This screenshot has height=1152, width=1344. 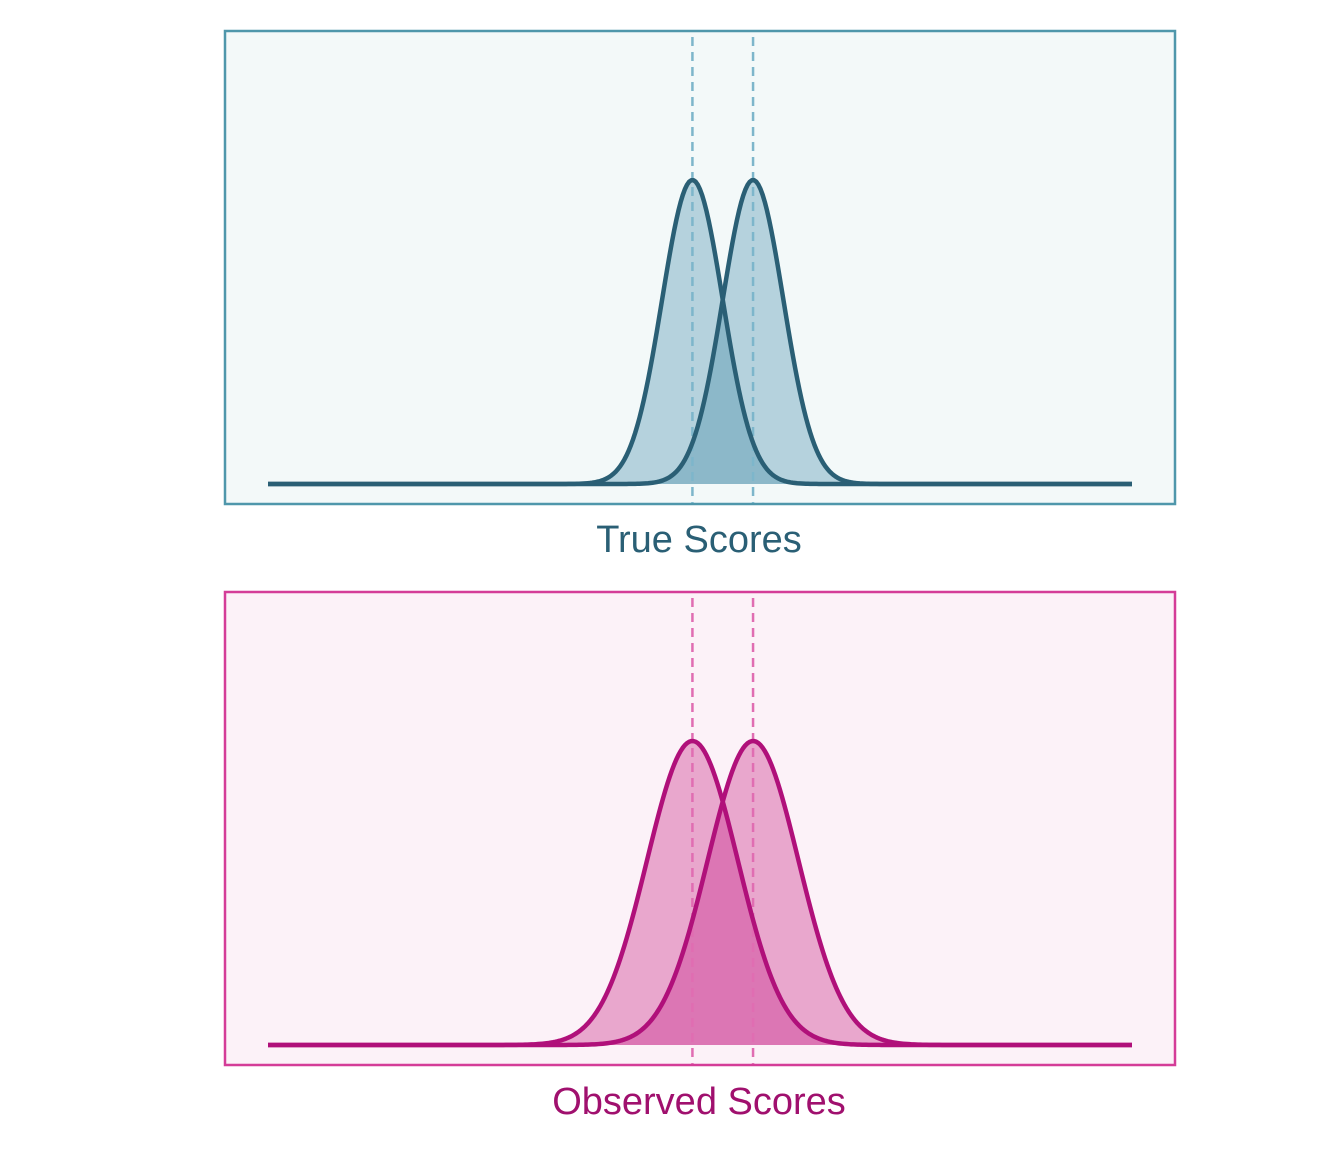 I want to click on true-scores-overlap-fill, so click(x=700, y=394).